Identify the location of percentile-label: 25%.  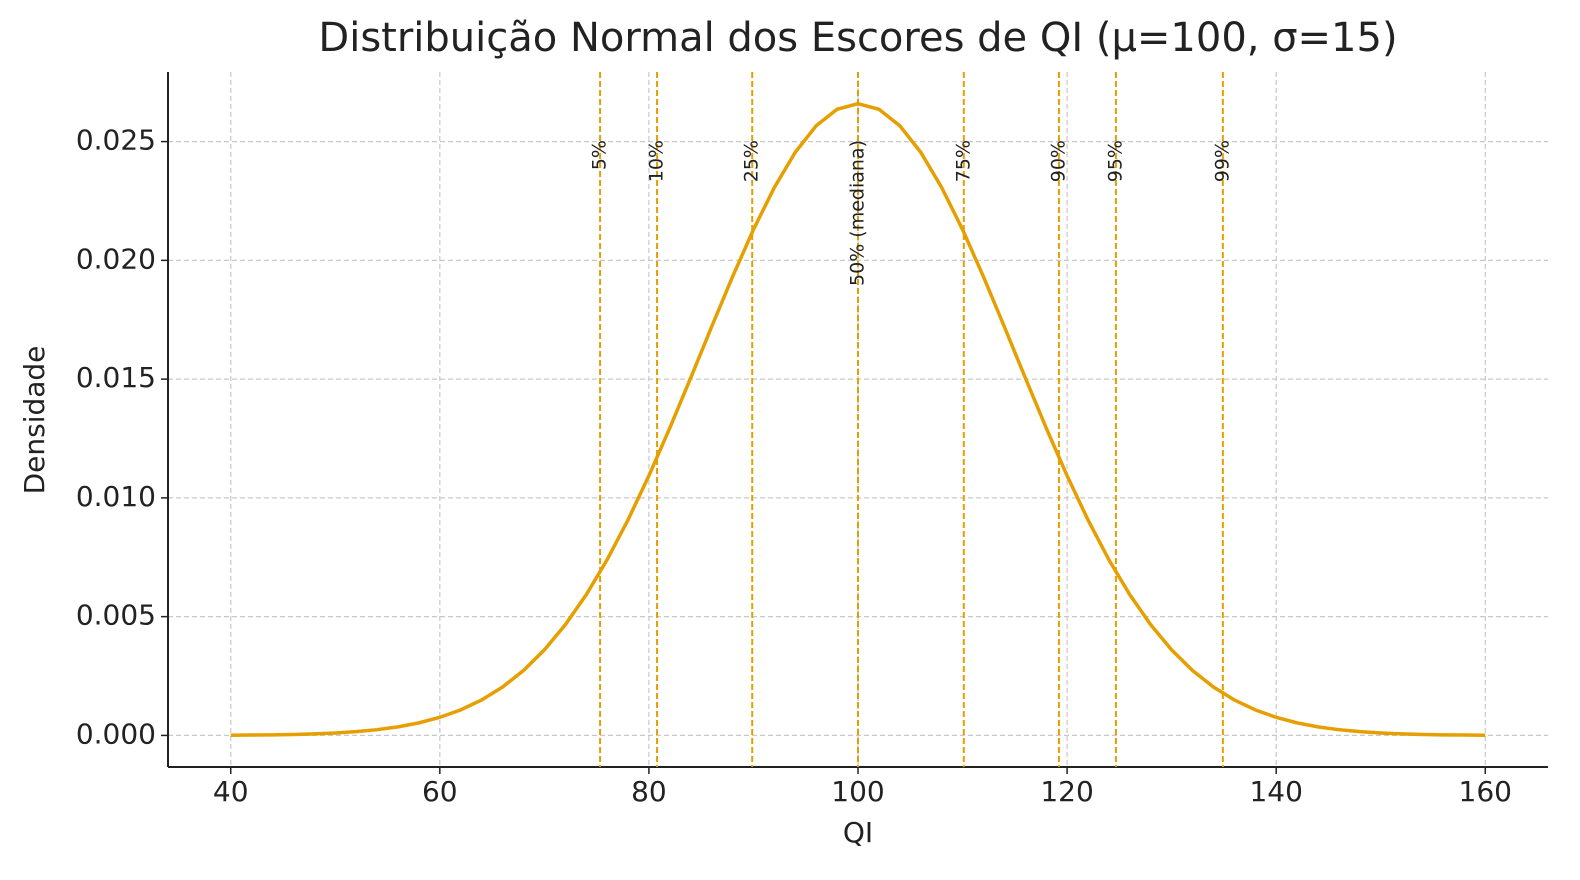
(752, 161).